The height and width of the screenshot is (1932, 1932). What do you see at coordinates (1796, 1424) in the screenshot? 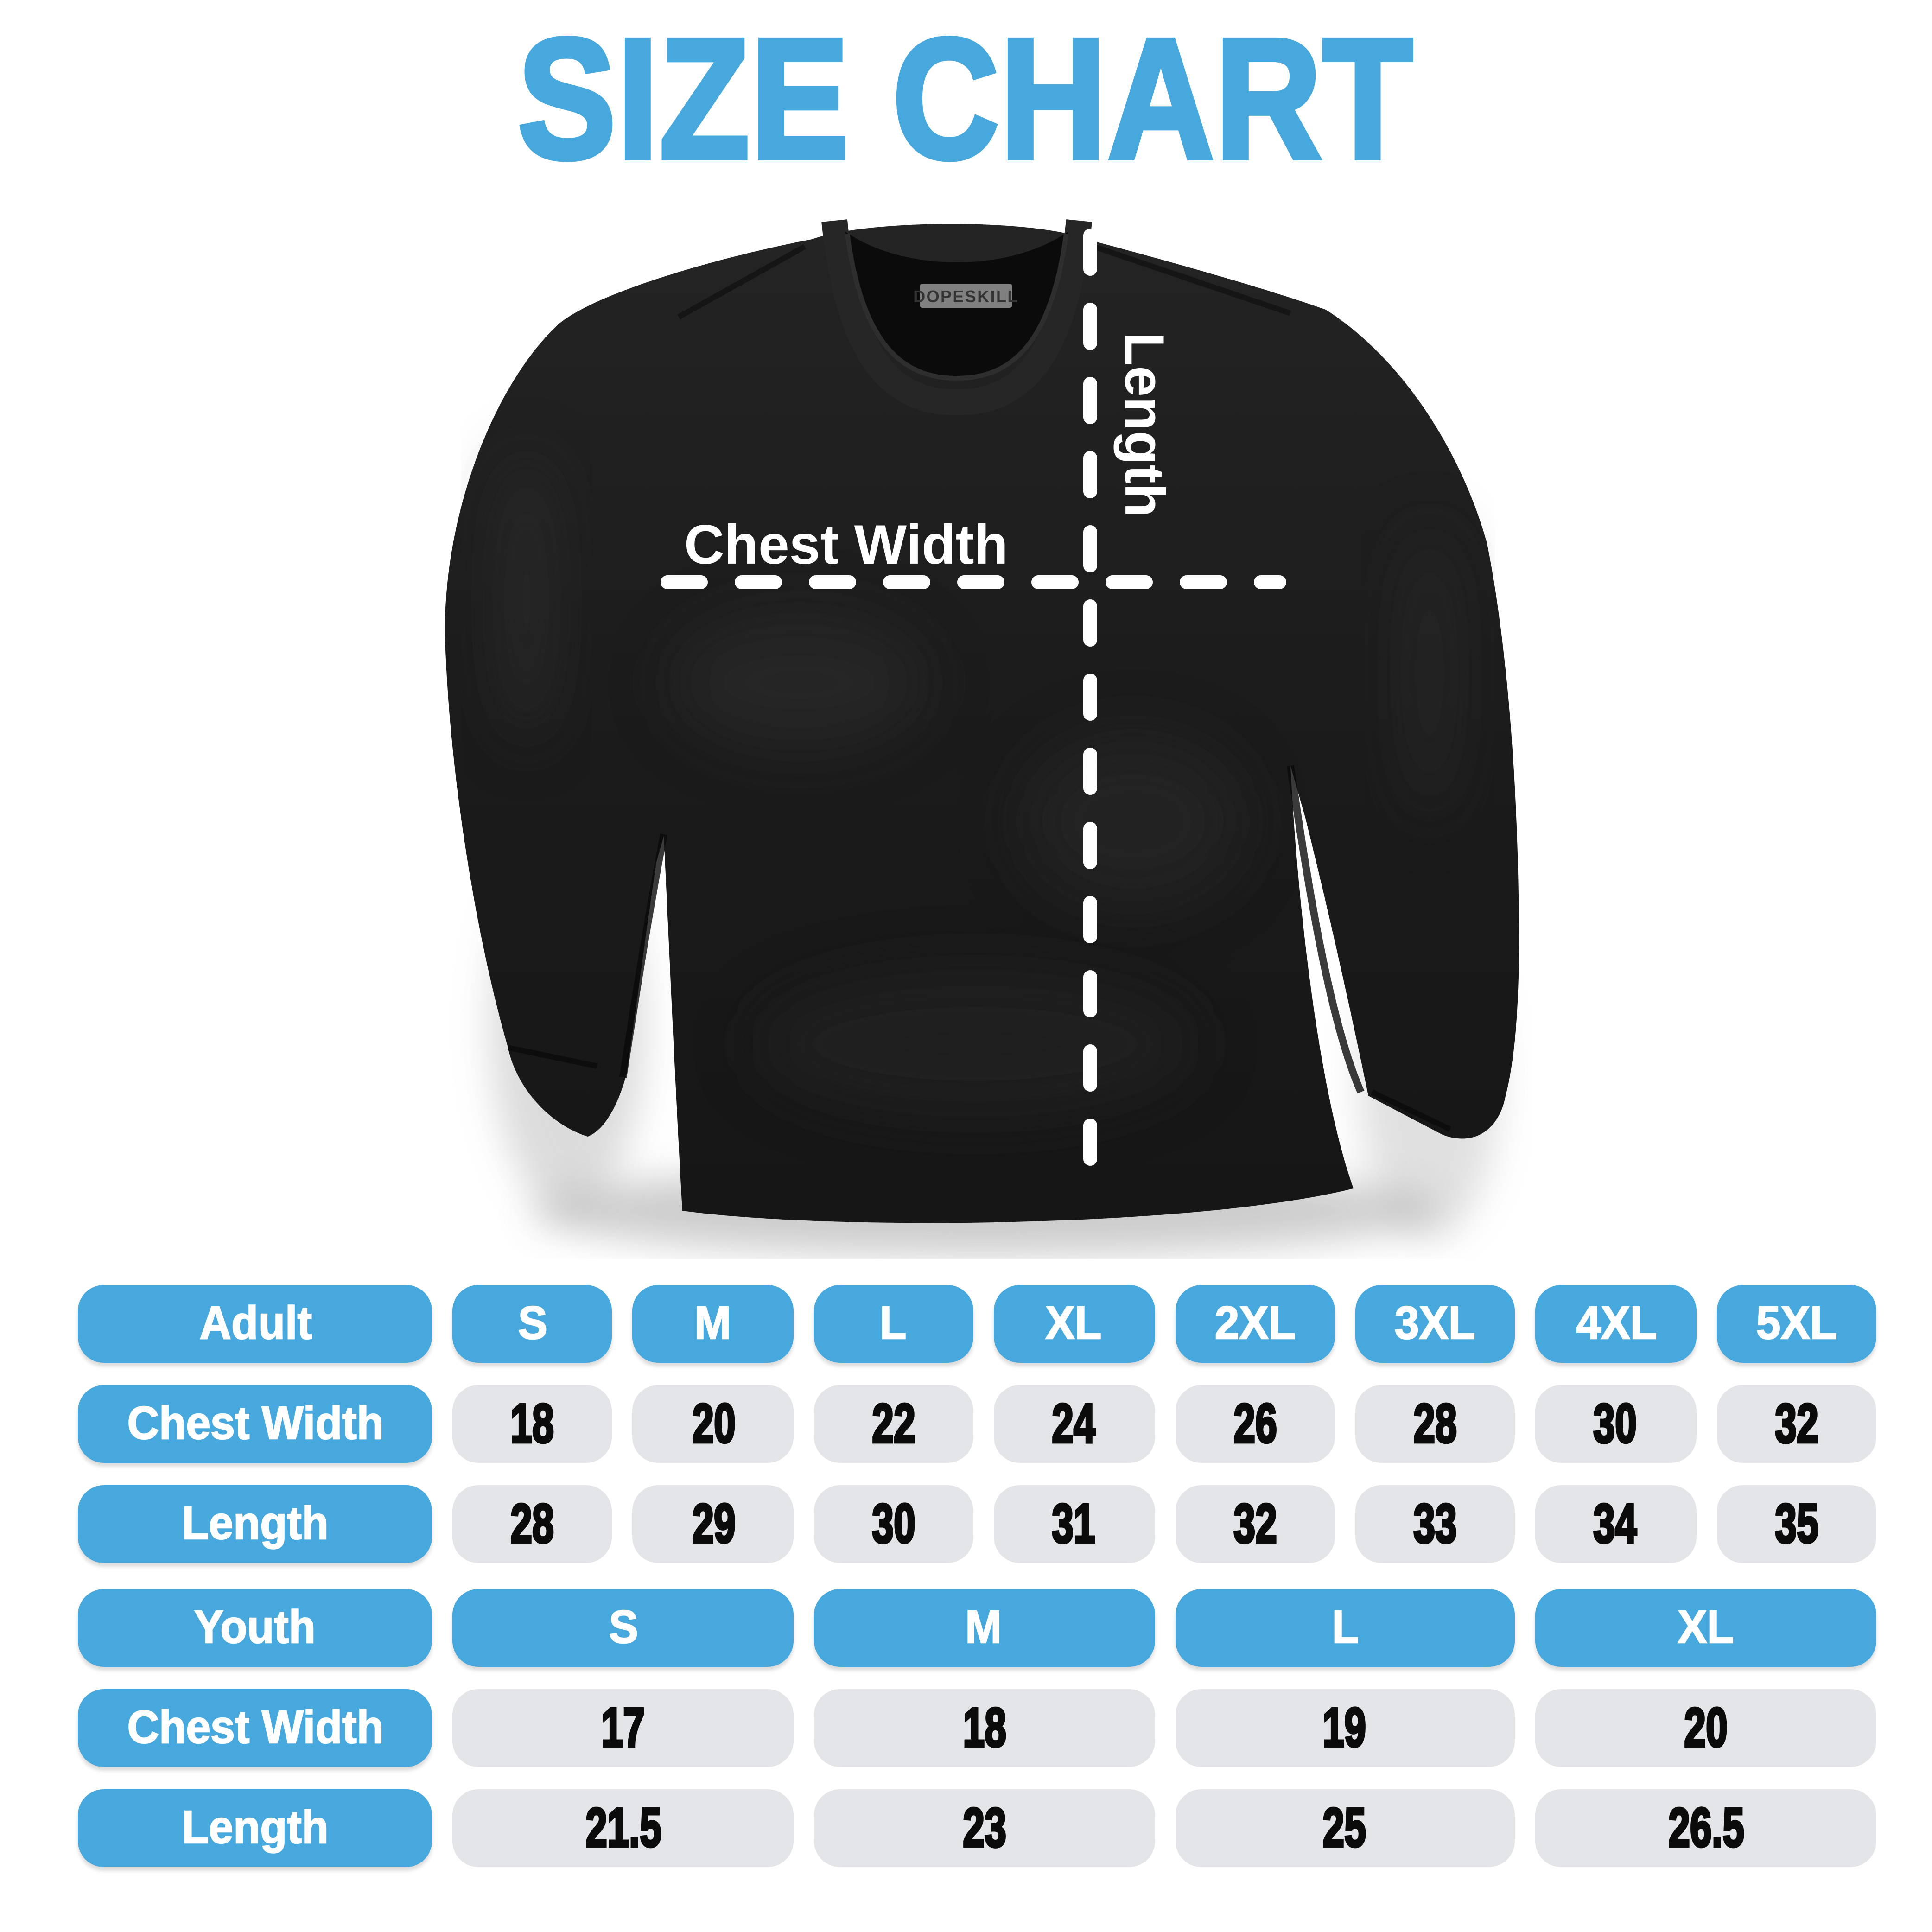
I see `adult-chest-width-value-pill-5xl: 32` at bounding box center [1796, 1424].